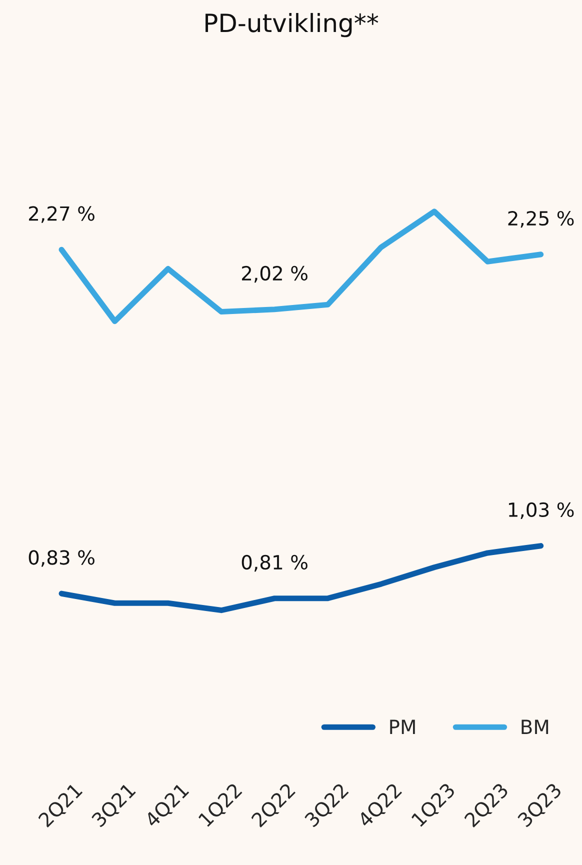 Image resolution: width=582 pixels, height=865 pixels. What do you see at coordinates (541, 219) in the screenshot?
I see `data-label: 2,25 %` at bounding box center [541, 219].